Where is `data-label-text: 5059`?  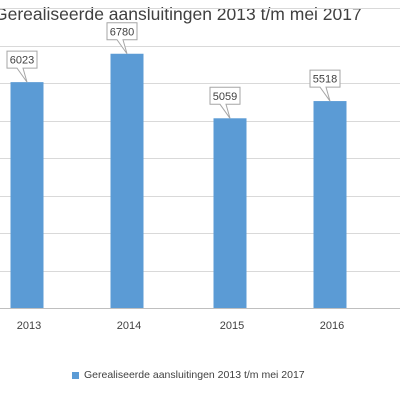 data-label-text: 5059 is located at coordinates (225, 97).